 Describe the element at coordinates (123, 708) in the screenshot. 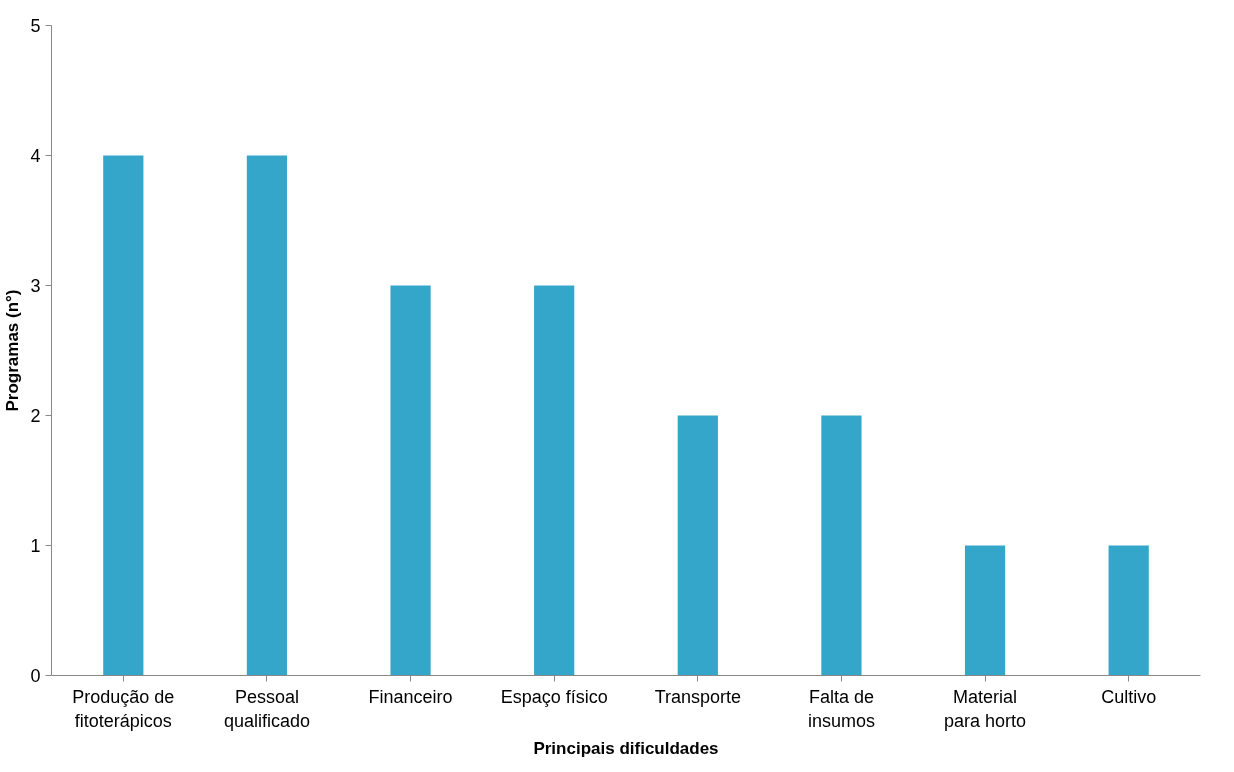

I see `x-tick-label: Produção de fitoterápicos` at that location.